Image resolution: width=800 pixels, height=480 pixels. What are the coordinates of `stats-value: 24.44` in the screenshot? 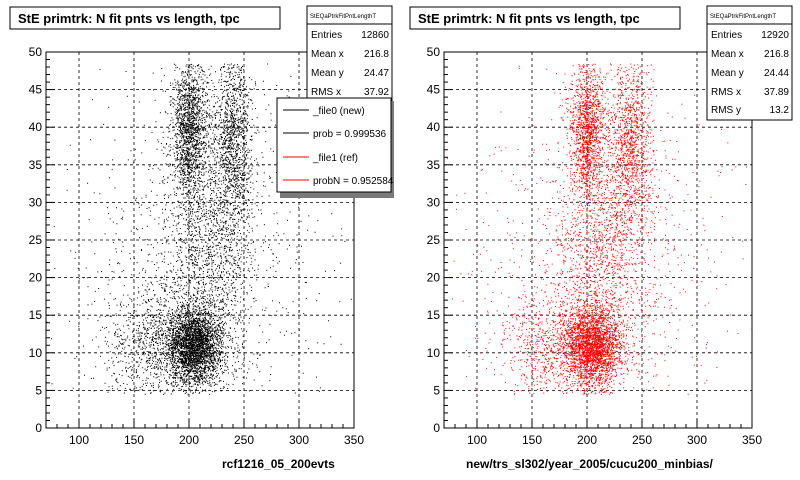 It's located at (776, 73).